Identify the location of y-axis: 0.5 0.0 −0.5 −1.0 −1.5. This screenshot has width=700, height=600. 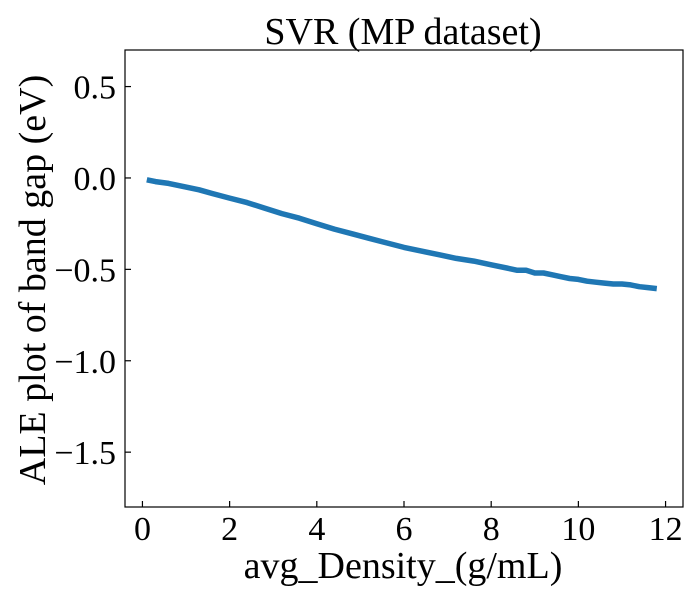
(92, 271).